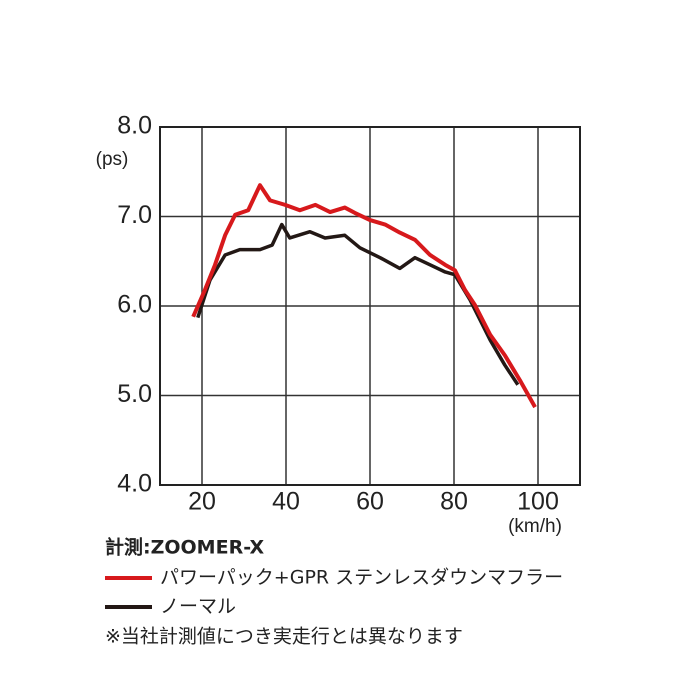 This screenshot has width=700, height=700. I want to click on y-axis-label: (ps), so click(112, 159).